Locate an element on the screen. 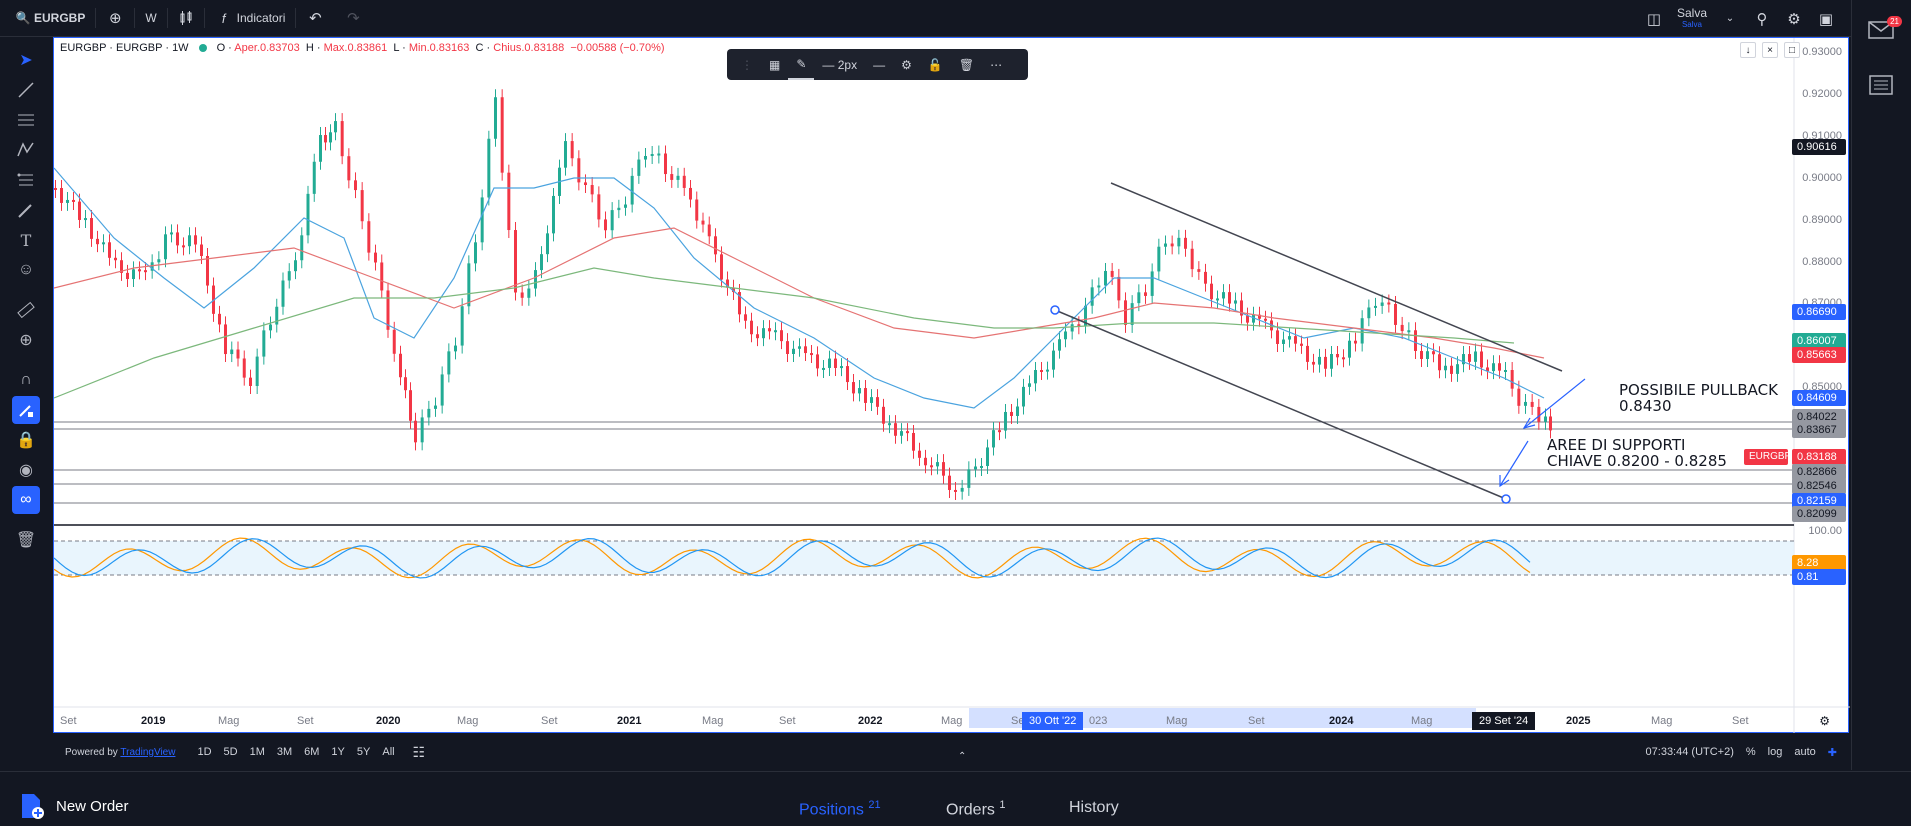 The image size is (1911, 826). save-button: Salva Salva is located at coordinates (1692, 19).